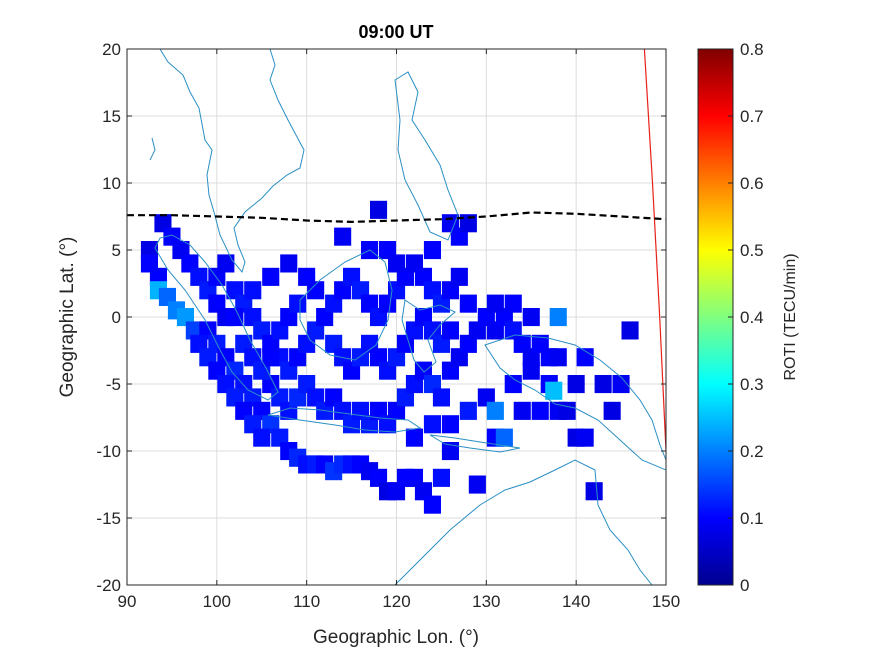 The width and height of the screenshot is (875, 657). I want to click on colorbar-tick-label: 0.3, so click(752, 384).